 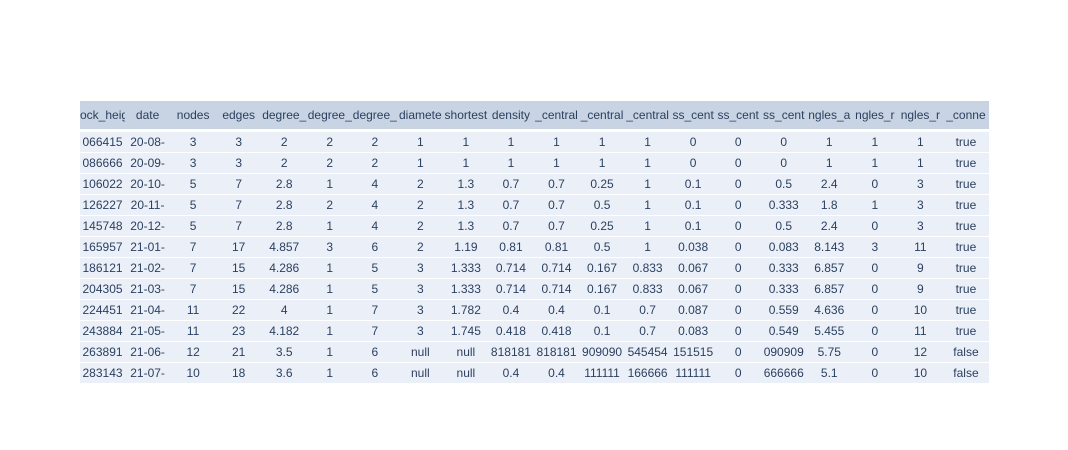 What do you see at coordinates (466, 247) in the screenshot?
I see `table-cell: 1.19` at bounding box center [466, 247].